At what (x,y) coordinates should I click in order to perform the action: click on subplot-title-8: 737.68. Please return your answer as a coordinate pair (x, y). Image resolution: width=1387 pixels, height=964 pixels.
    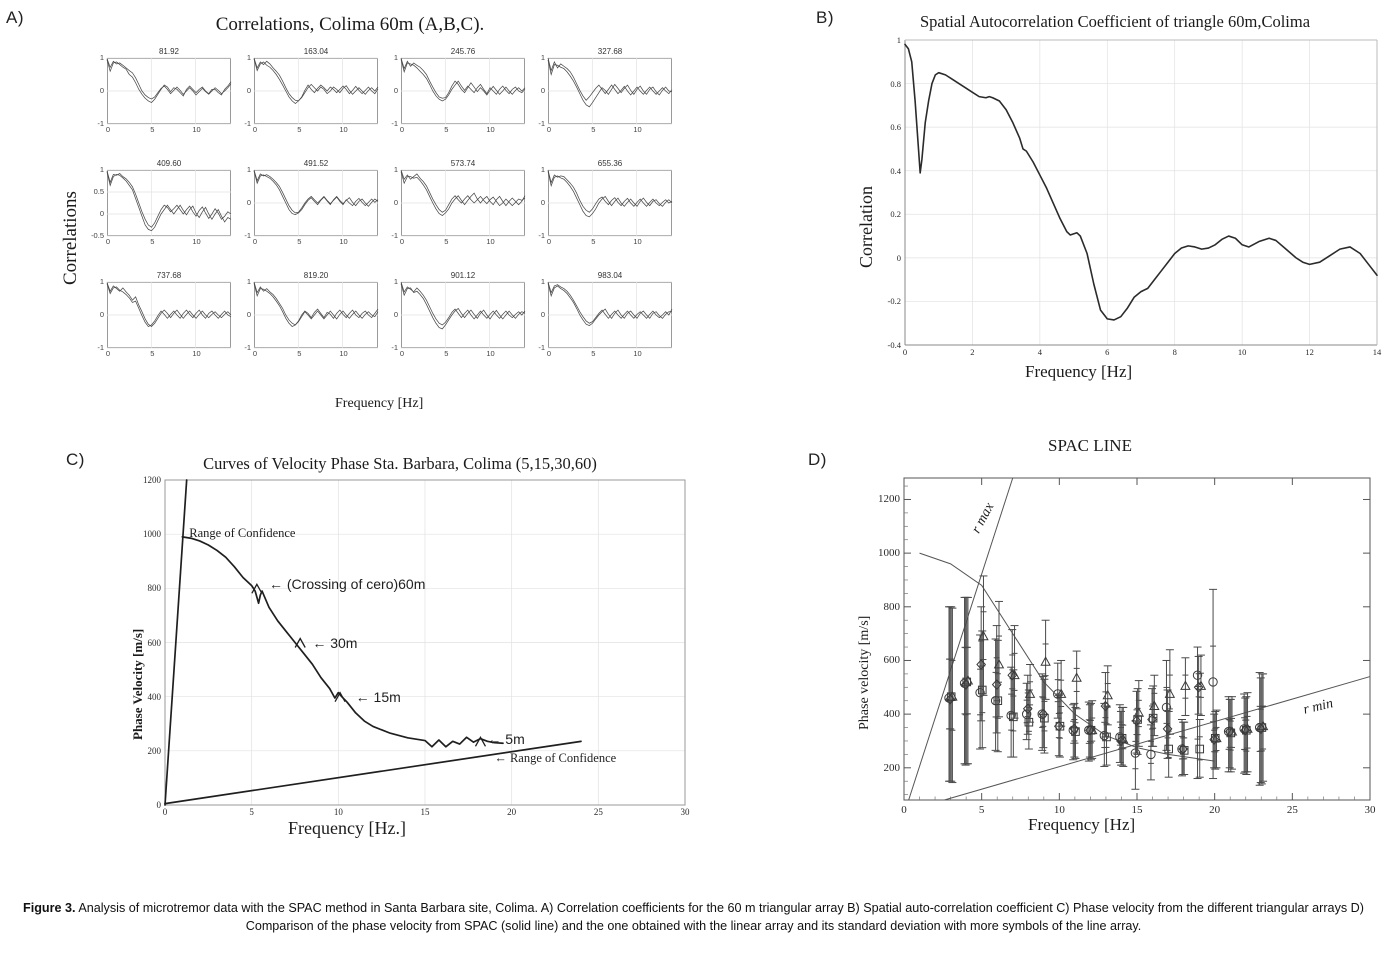
    Looking at the image, I should click on (169, 275).